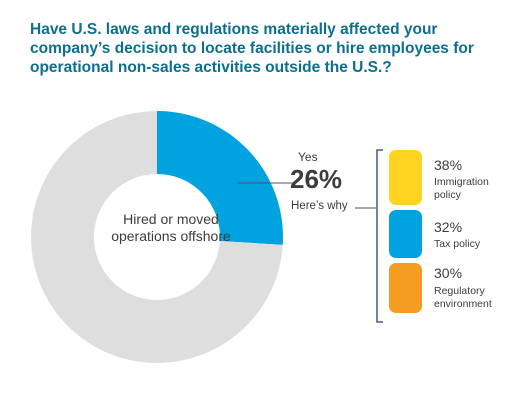 The width and height of the screenshot is (531, 400). What do you see at coordinates (405, 288) in the screenshot?
I see `reason-bar-regulatory-environment` at bounding box center [405, 288].